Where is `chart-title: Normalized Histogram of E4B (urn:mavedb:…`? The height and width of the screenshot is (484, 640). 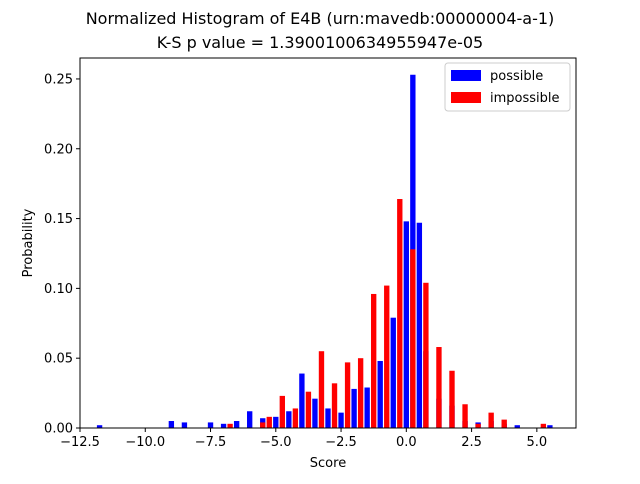
chart-title: Normalized Histogram of E4B (urn:mavedb:… is located at coordinates (320, 18).